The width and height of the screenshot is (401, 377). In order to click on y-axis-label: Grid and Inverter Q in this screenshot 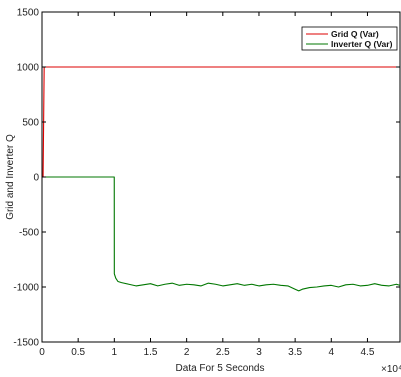, I will do `click(10, 177)`.